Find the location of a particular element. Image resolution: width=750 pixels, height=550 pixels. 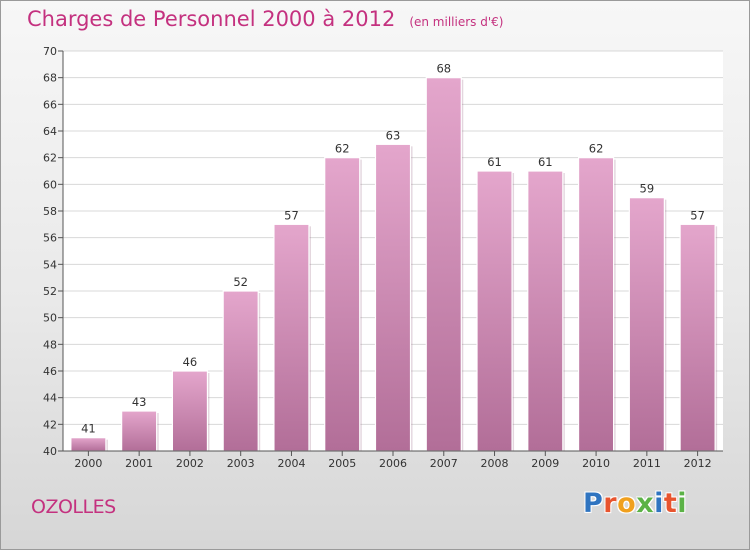

x-tick-label: 2005 is located at coordinates (342, 463).